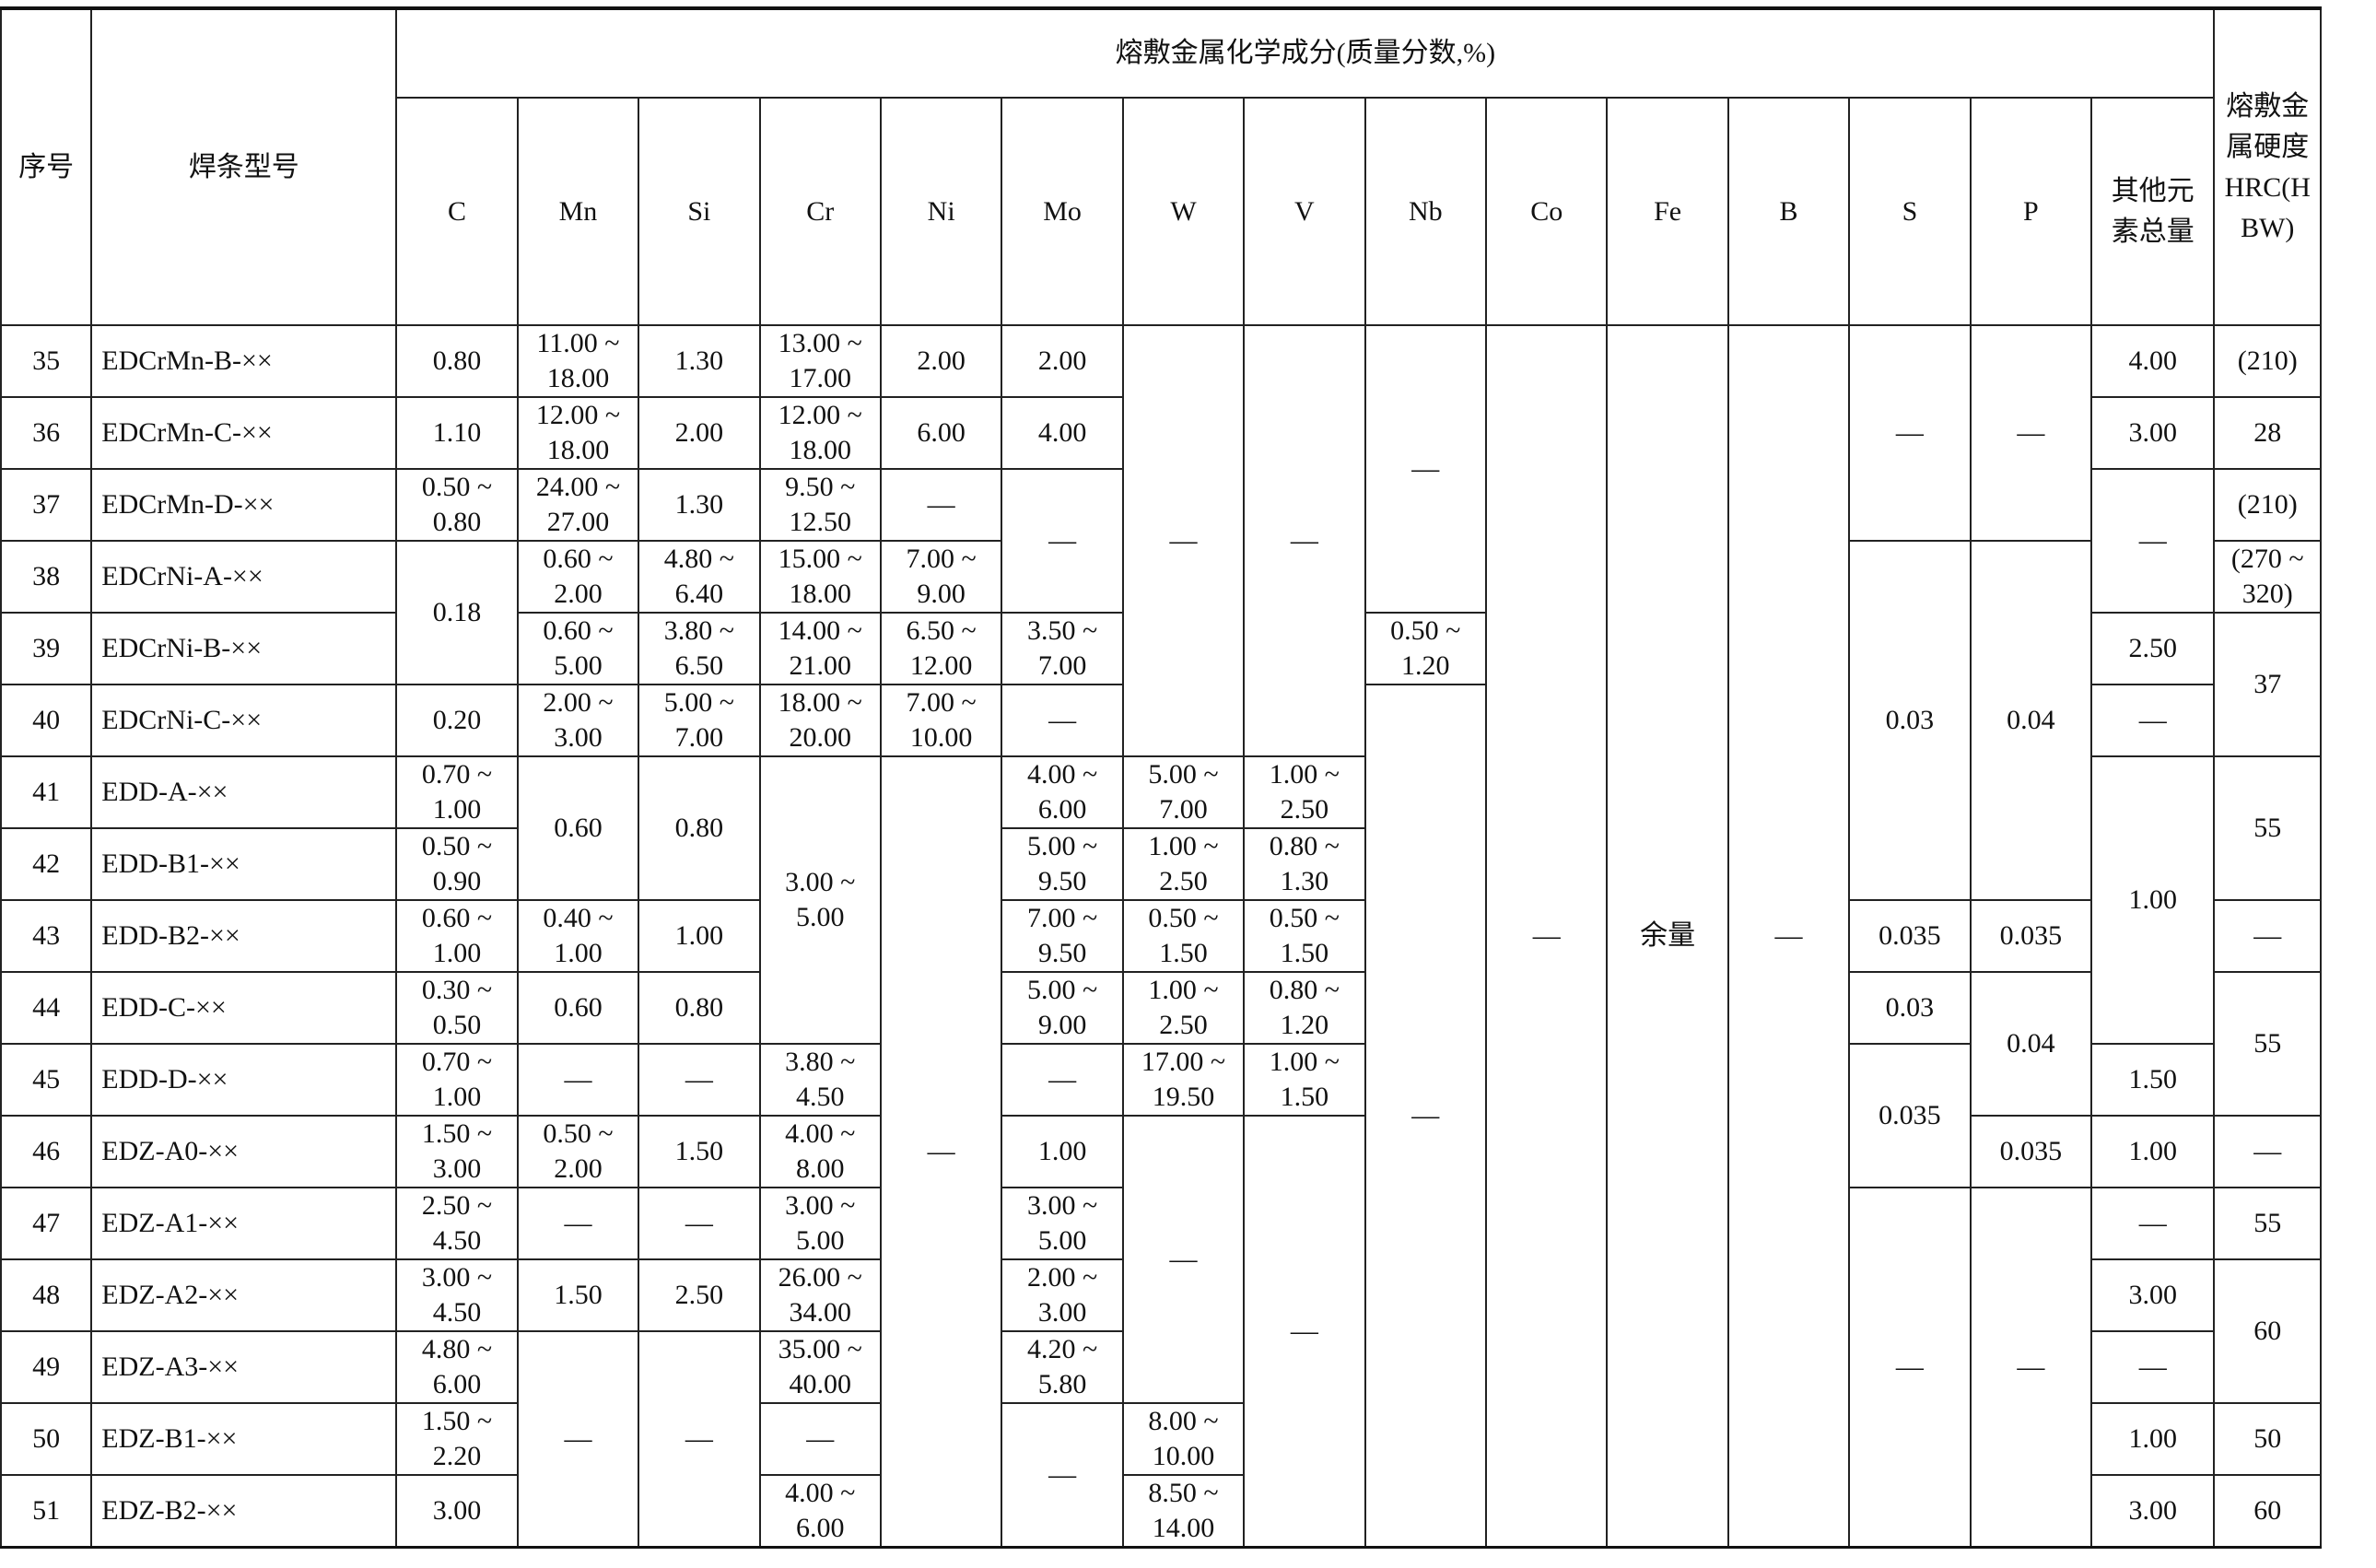 This screenshot has width=2376, height=1568. I want to click on electrode-model-cell: EDZ-A1-××, so click(244, 1223).